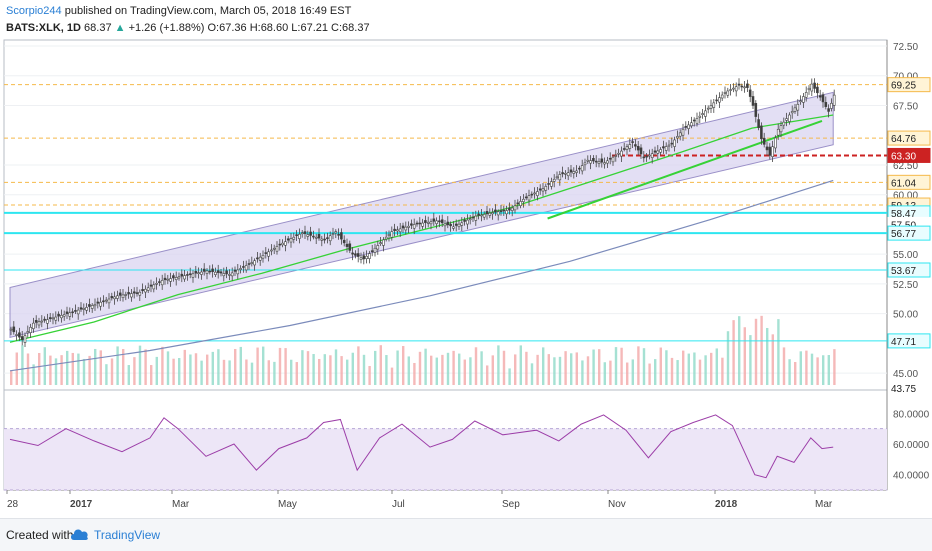  I want to click on rsi-tick-label: 80.0000, so click(911, 414).